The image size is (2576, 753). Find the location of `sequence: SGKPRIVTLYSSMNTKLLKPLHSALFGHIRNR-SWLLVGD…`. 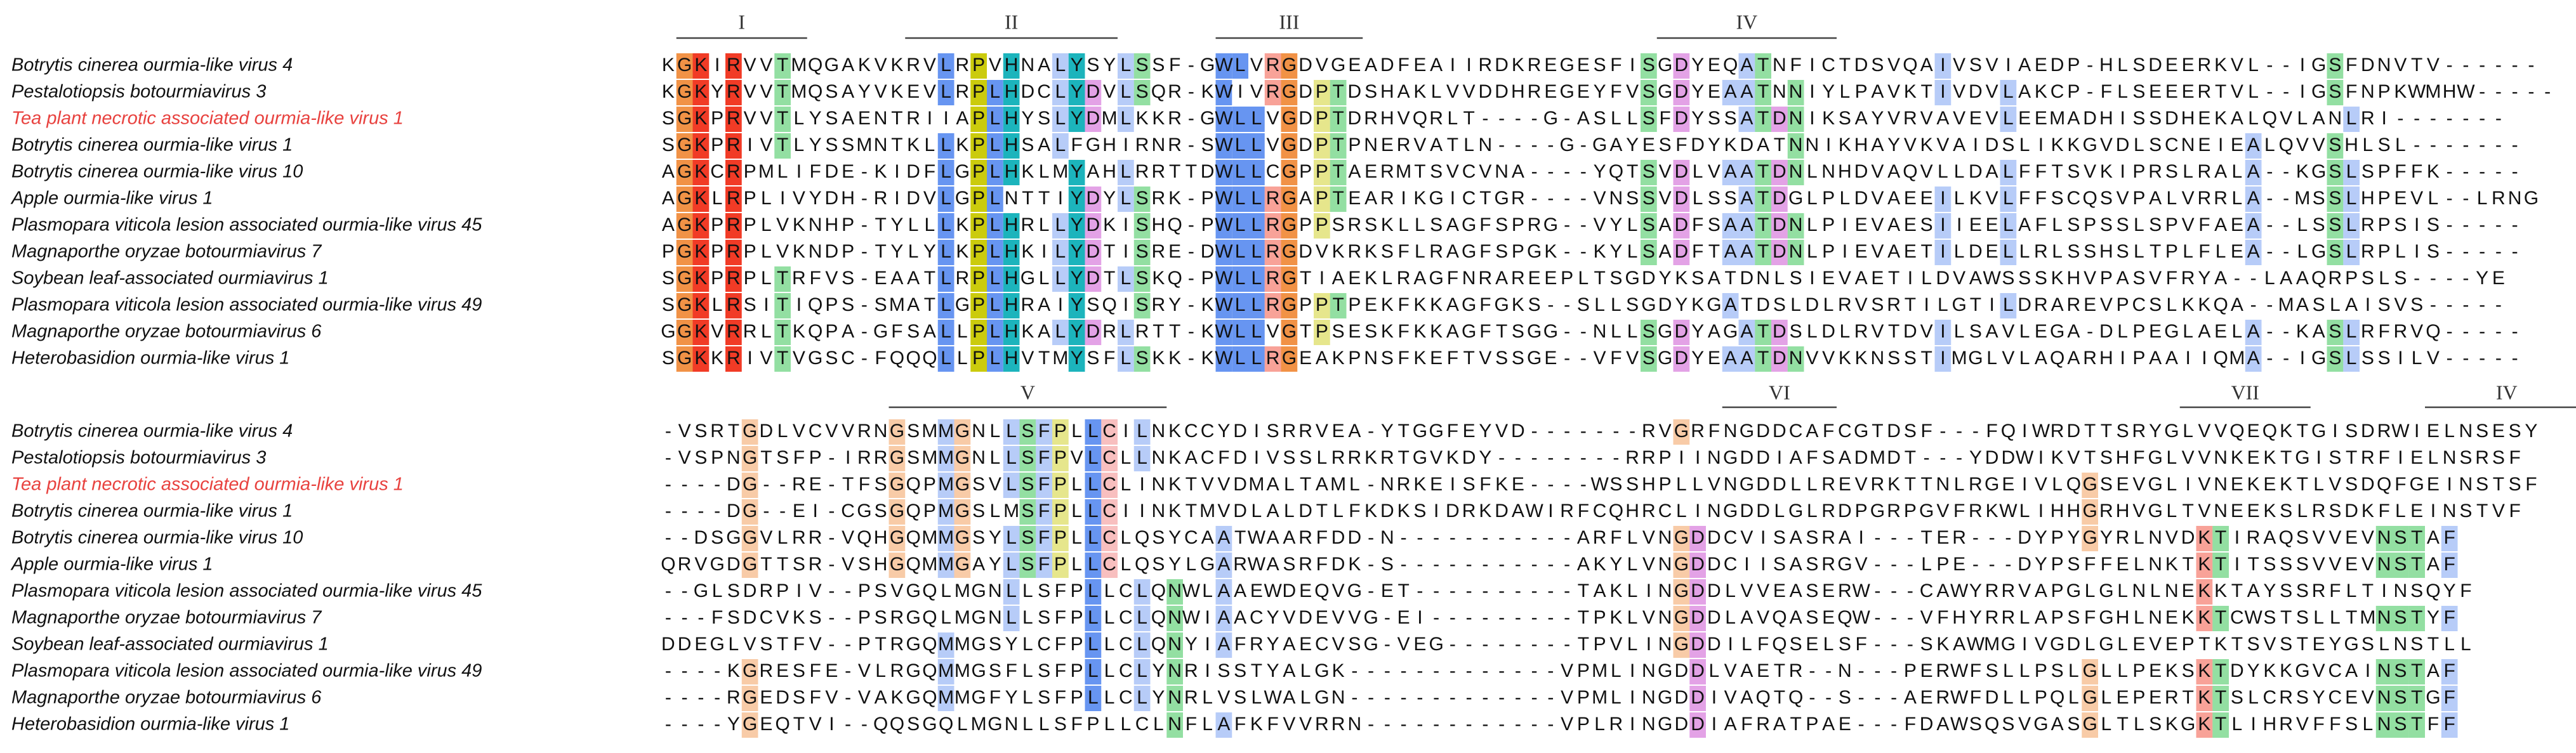

sequence: SGKPRIVTLYSSMNTKLLKPLHSALFGHIRNR-SWLLVGD… is located at coordinates (1590, 144).